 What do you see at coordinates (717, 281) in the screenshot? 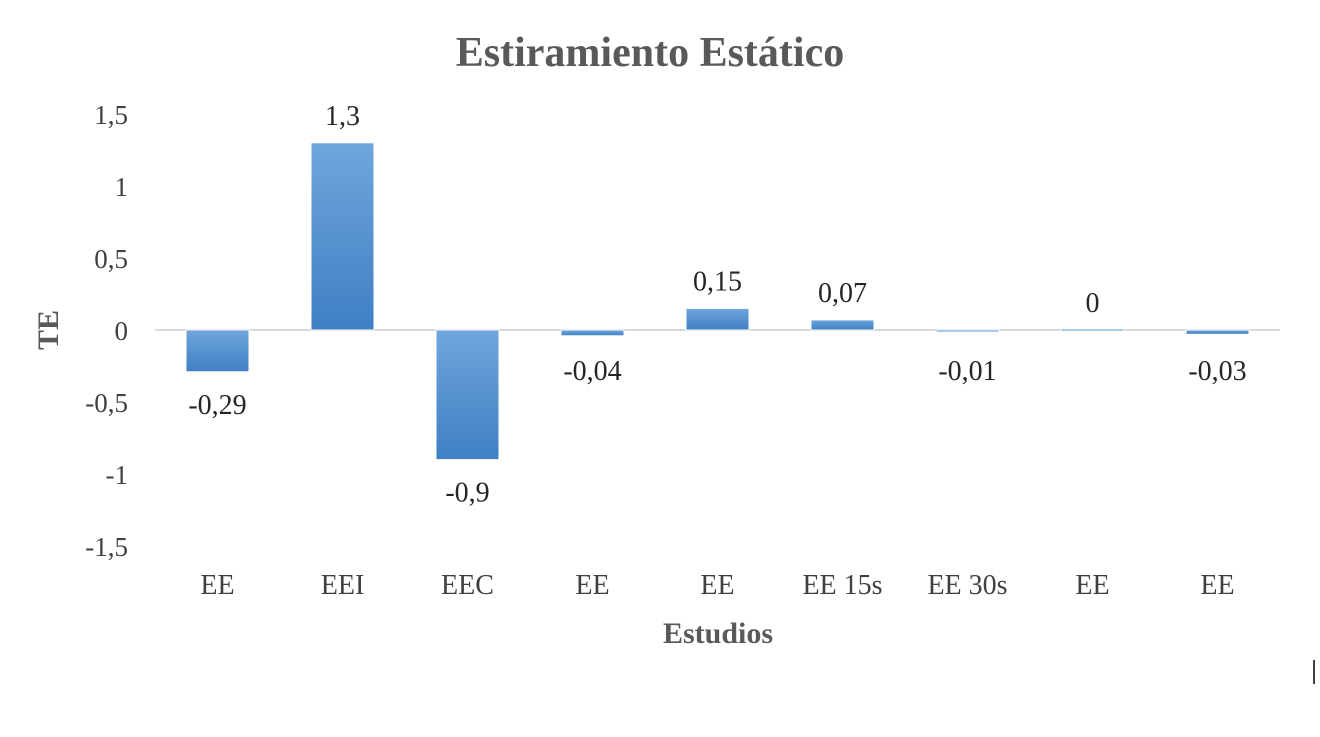
I see `data-label: 0,15` at bounding box center [717, 281].